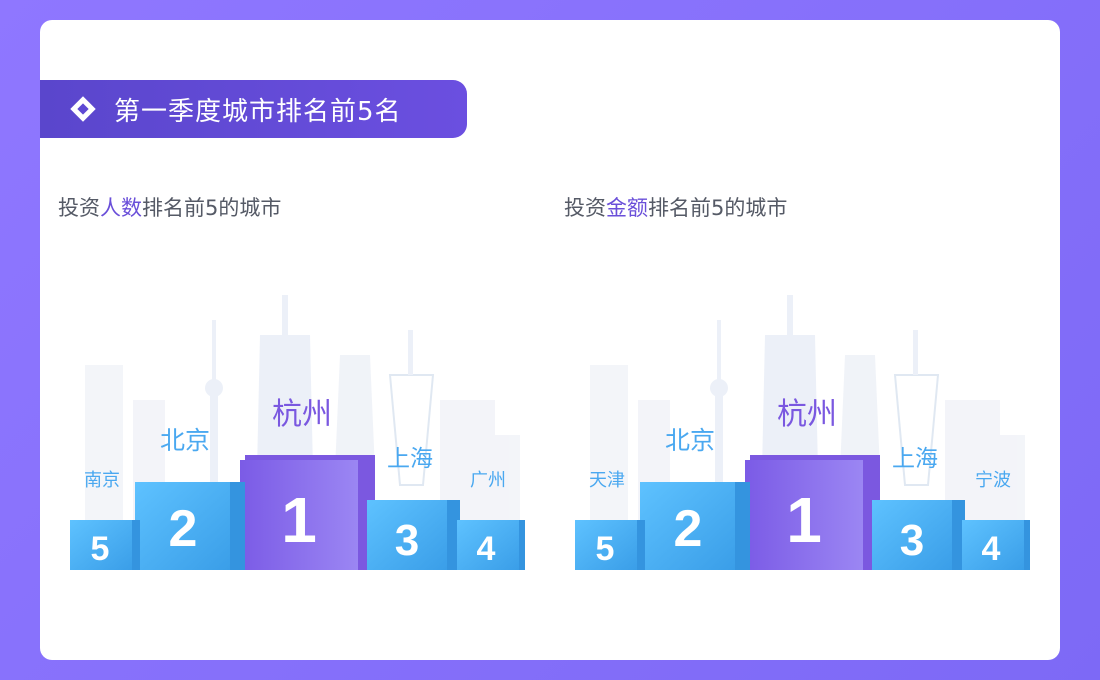  What do you see at coordinates (488, 480) in the screenshot?
I see `city-label-rank-4: 广州` at bounding box center [488, 480].